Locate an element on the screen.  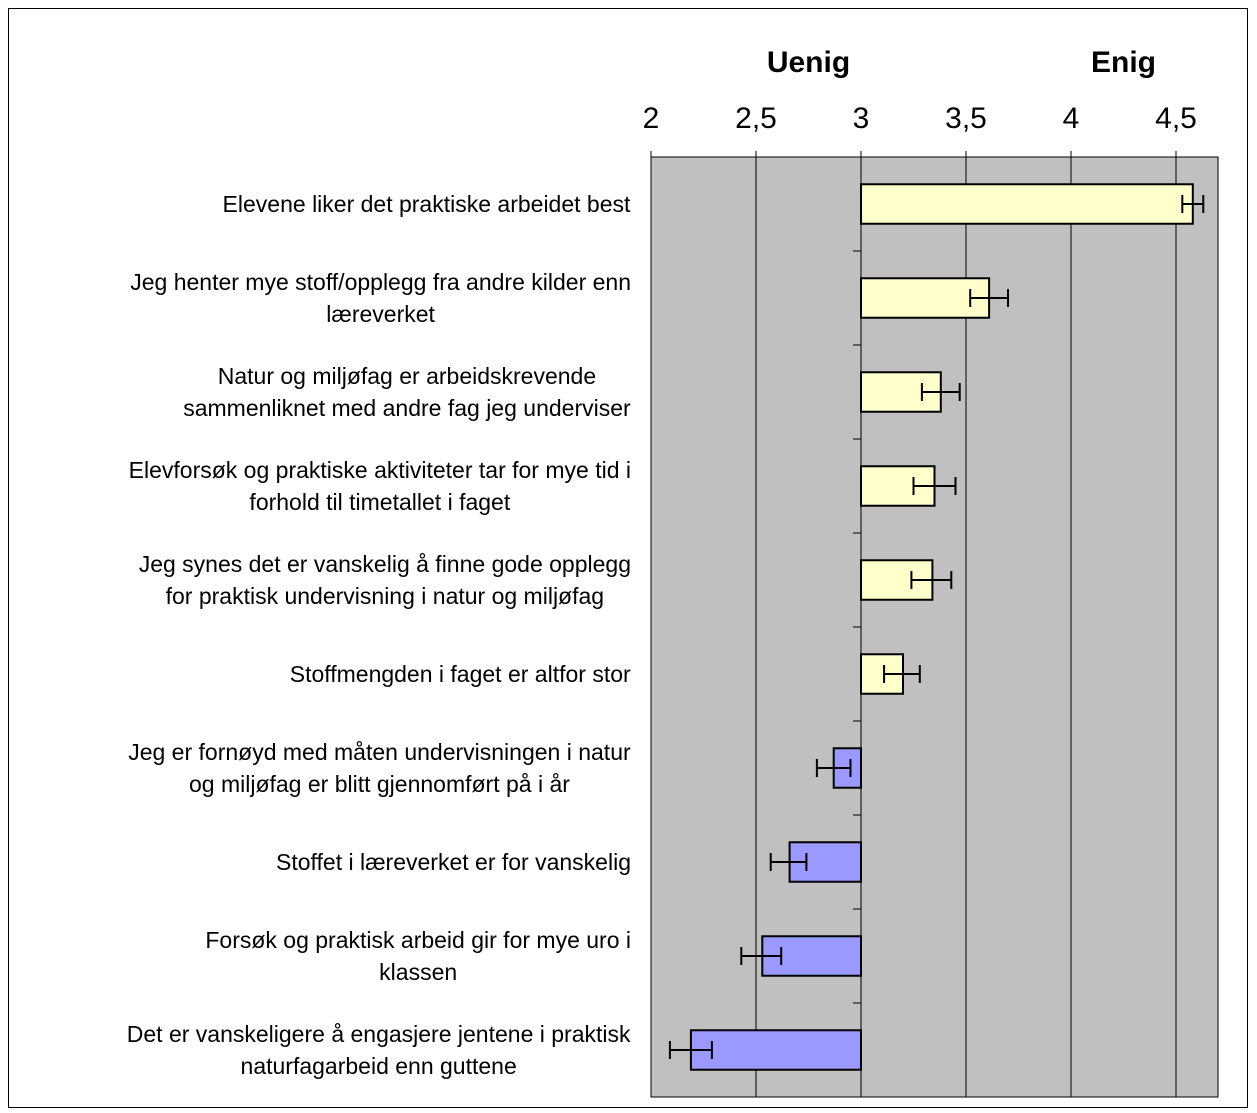
header-left-label: Uenig is located at coordinates (808, 62).